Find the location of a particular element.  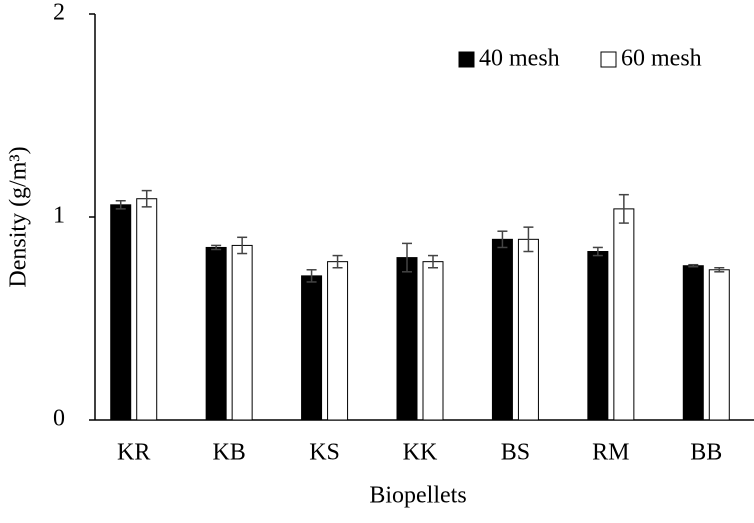

y-tick-label: 1 is located at coordinates (59, 216).